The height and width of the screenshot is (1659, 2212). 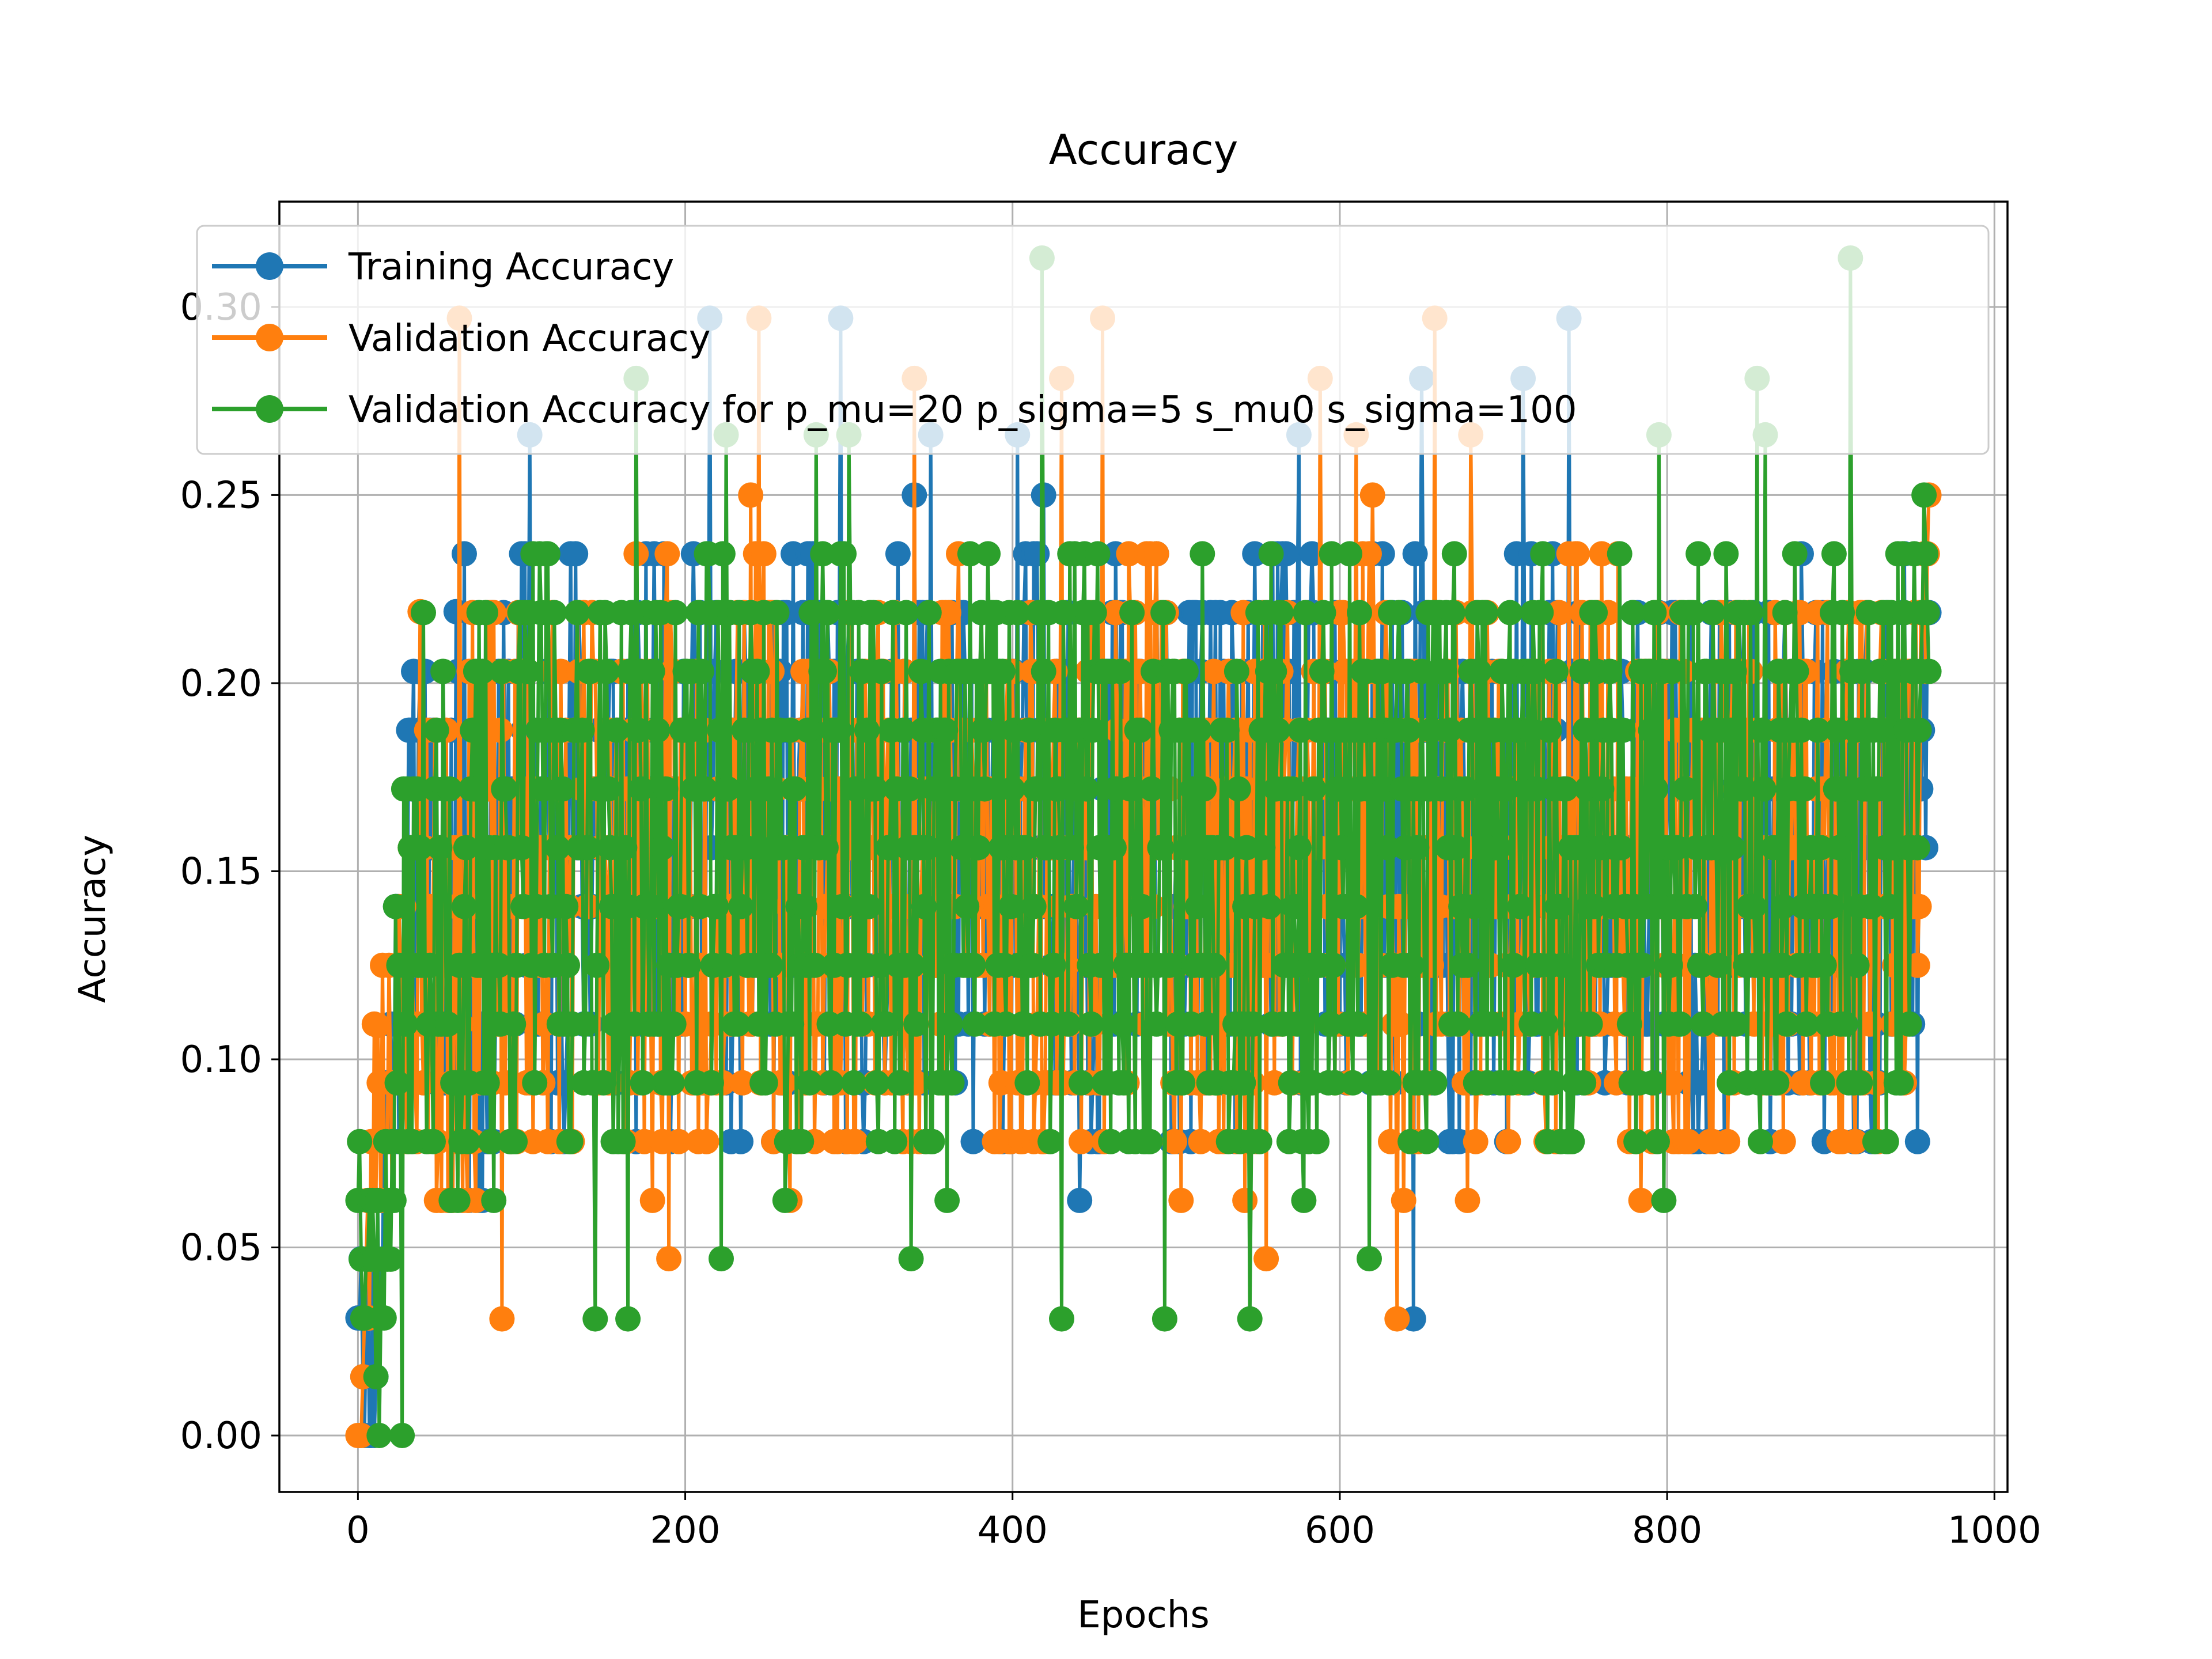 What do you see at coordinates (1667, 1530) in the screenshot?
I see `x-tick-label: 800` at bounding box center [1667, 1530].